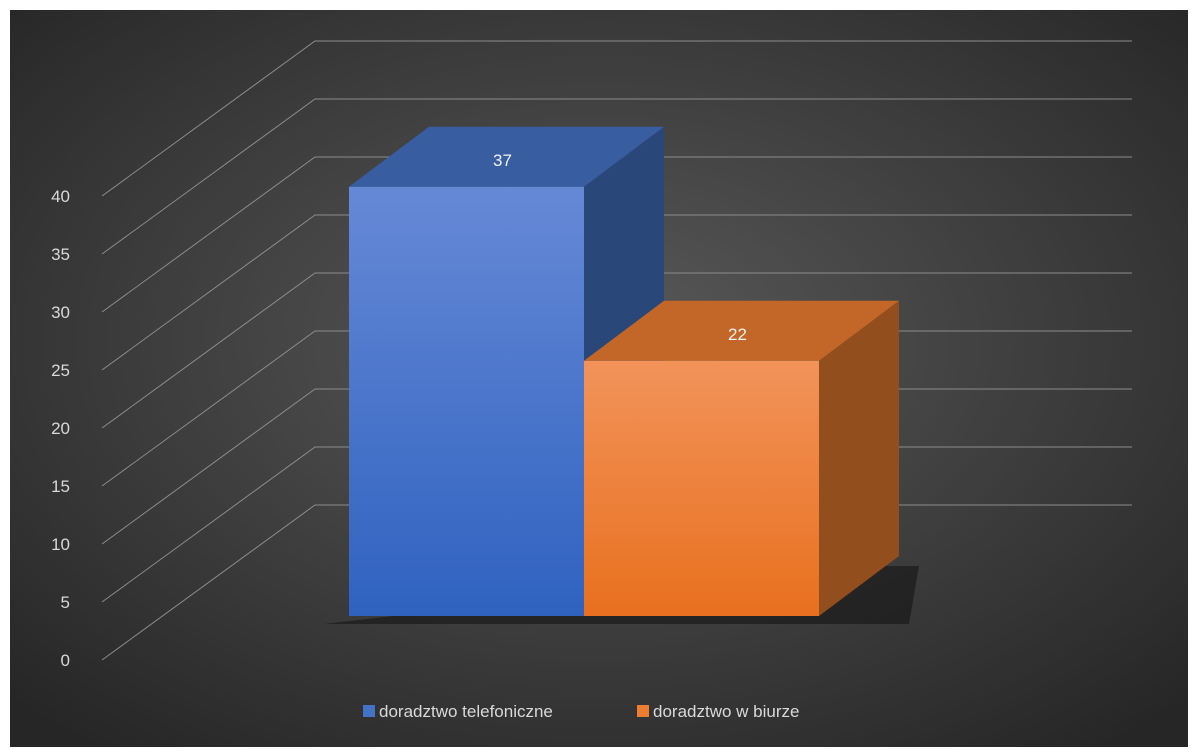  I want to click on data-label: 22, so click(737, 334).